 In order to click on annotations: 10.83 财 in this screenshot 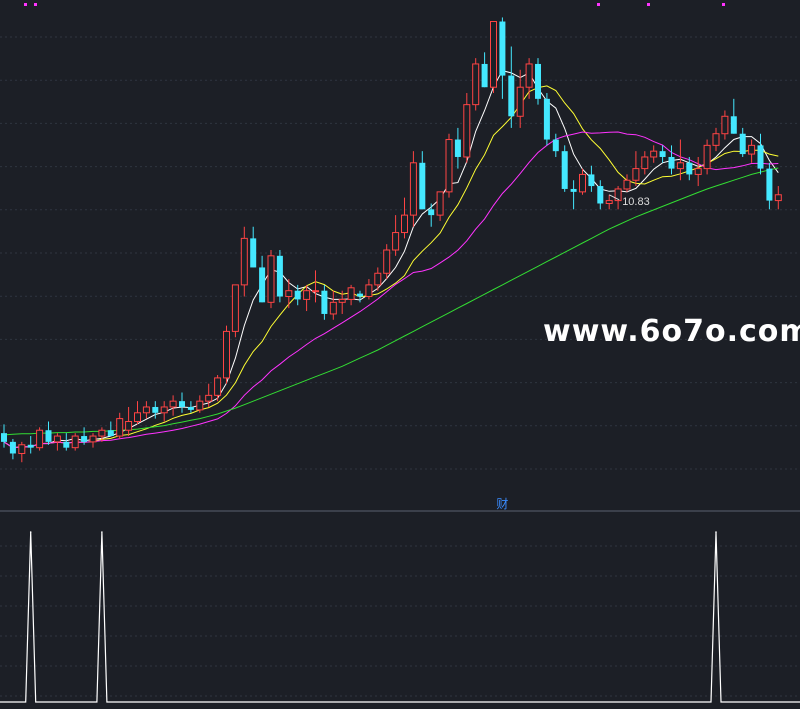, I will do `click(573, 352)`.